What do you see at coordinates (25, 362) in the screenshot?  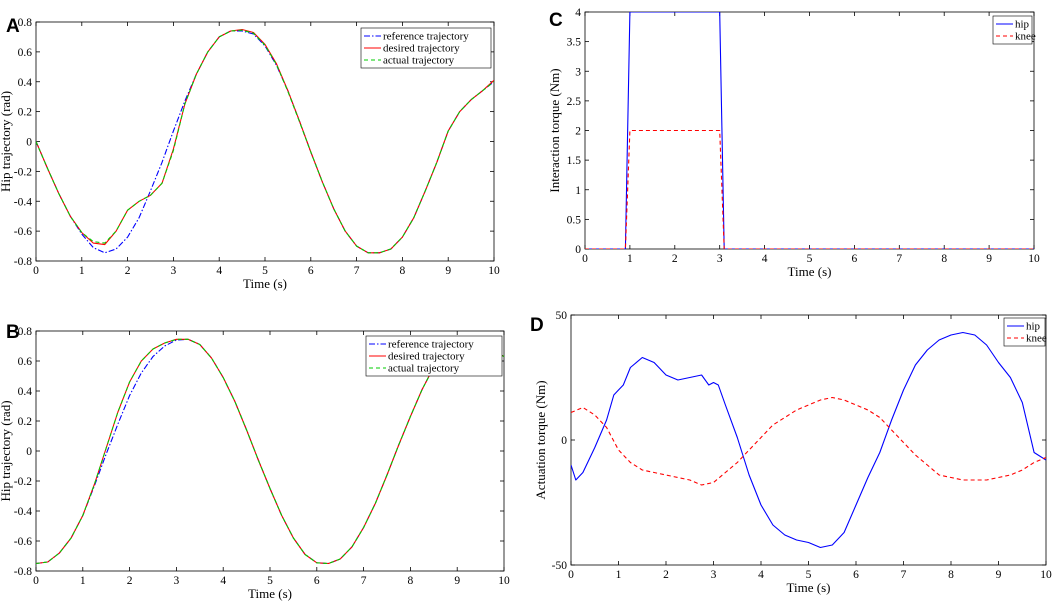 I see `y-tick-label: 0.6` at bounding box center [25, 362].